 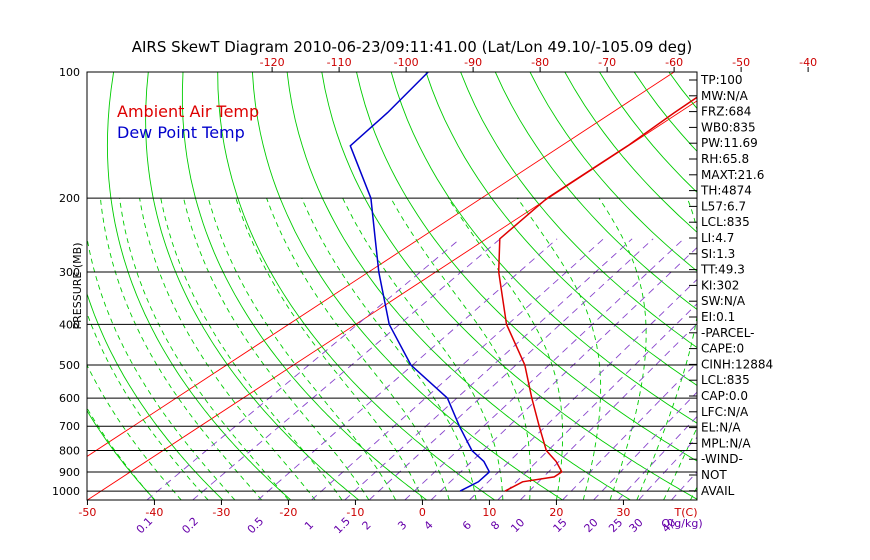 What do you see at coordinates (726, 112) in the screenshot?
I see `index-entry: FRZ:684` at bounding box center [726, 112].